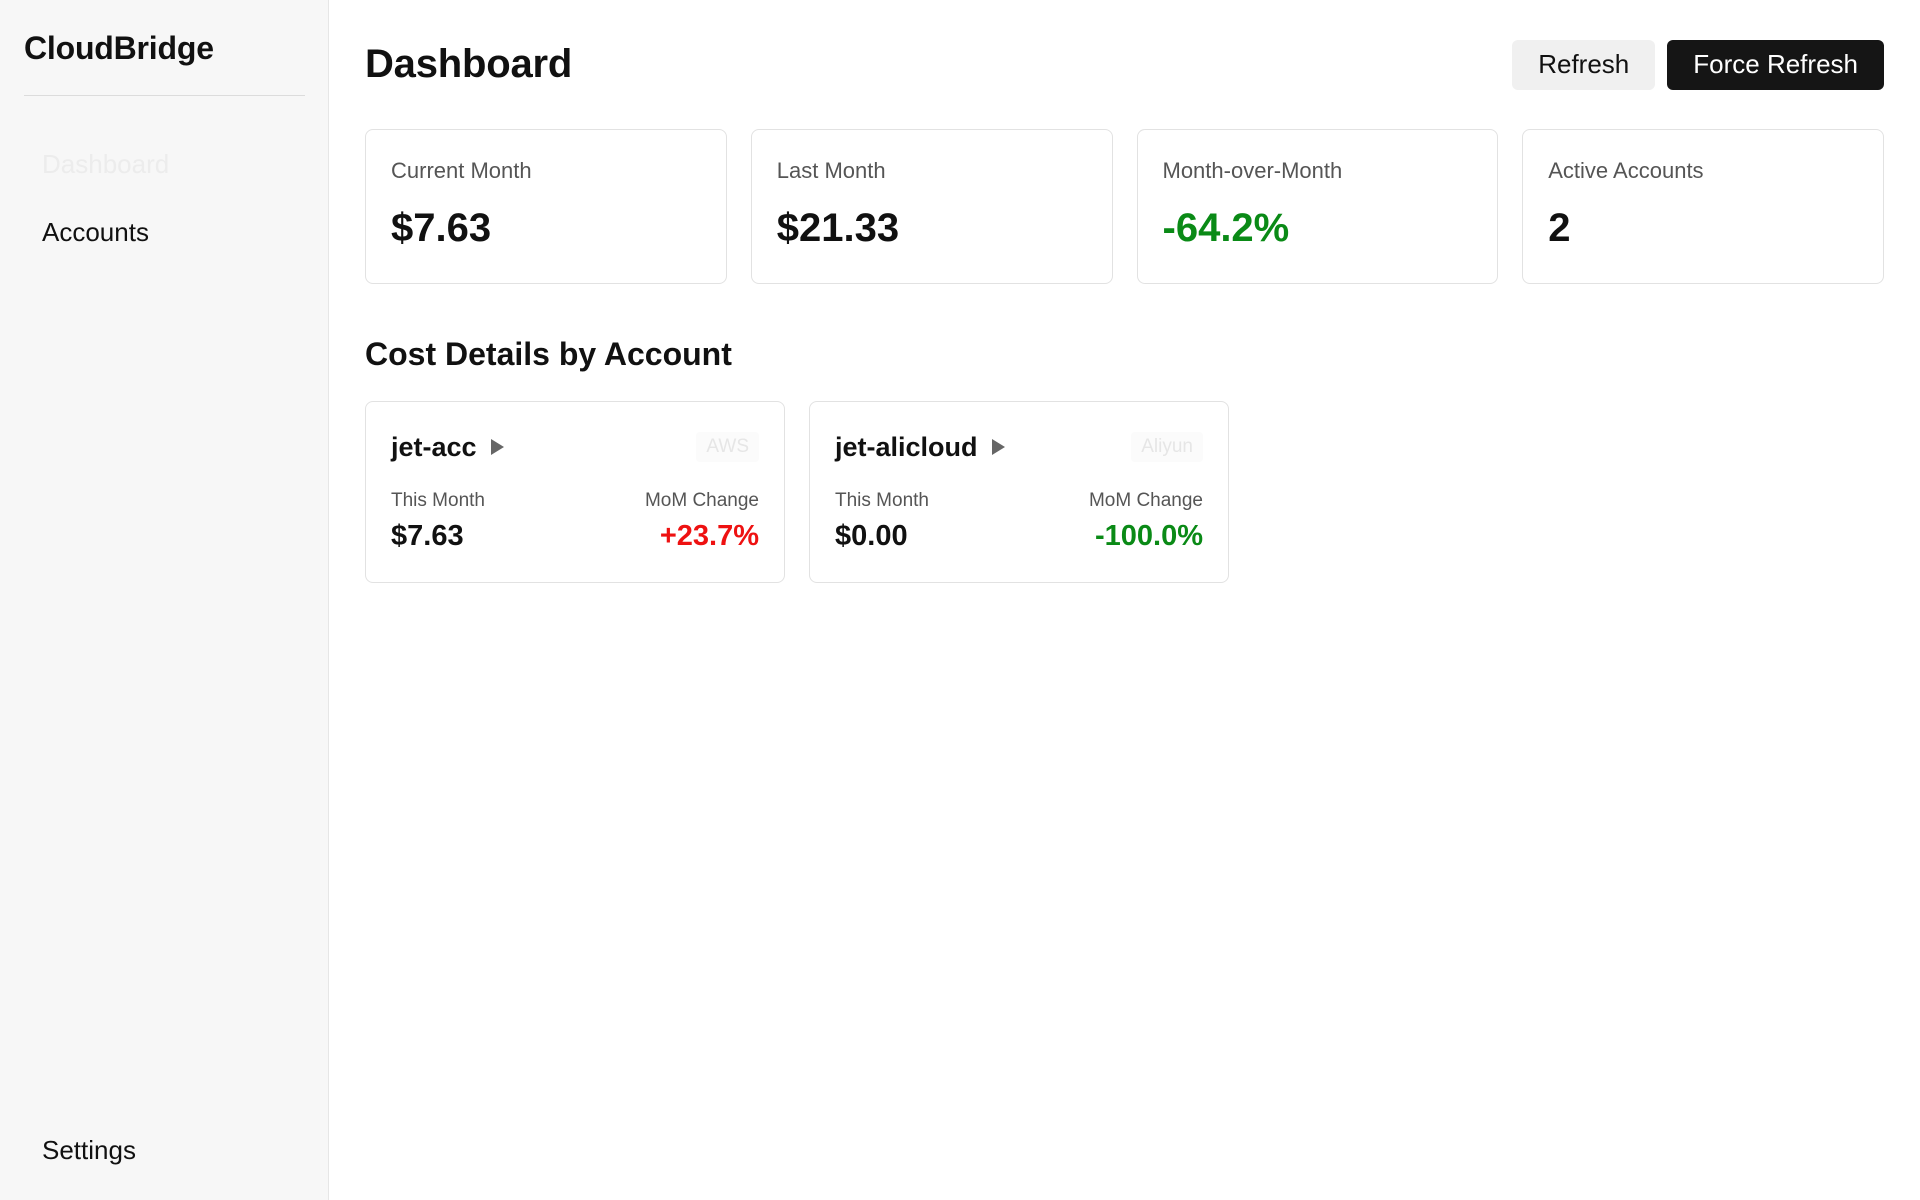  What do you see at coordinates (1703, 206) in the screenshot?
I see `summary-card-active-accounts: Active Accounts 2` at bounding box center [1703, 206].